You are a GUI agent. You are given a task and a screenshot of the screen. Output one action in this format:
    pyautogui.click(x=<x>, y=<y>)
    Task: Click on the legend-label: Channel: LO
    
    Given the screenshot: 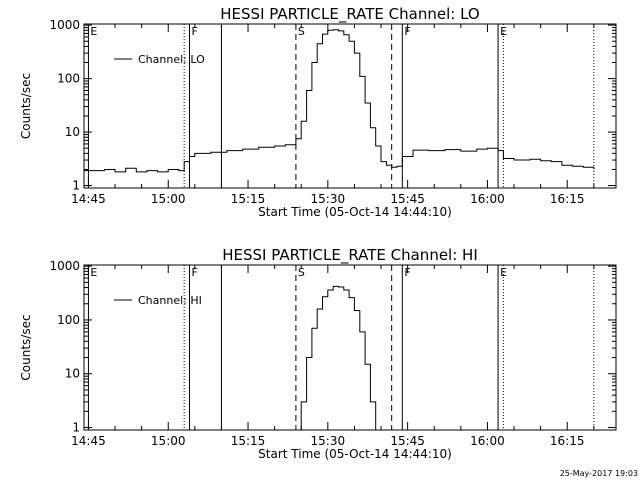 What is the action you would take?
    pyautogui.click(x=171, y=59)
    